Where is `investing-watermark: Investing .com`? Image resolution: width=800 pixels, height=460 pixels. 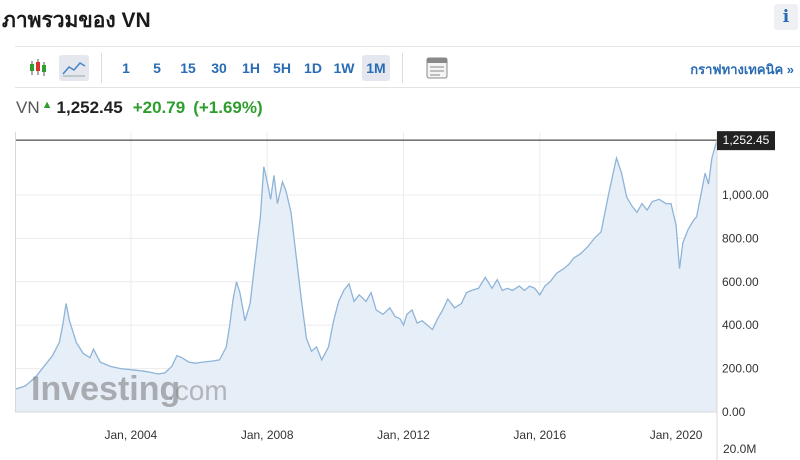
investing-watermark: Investing .com is located at coordinates (129, 389).